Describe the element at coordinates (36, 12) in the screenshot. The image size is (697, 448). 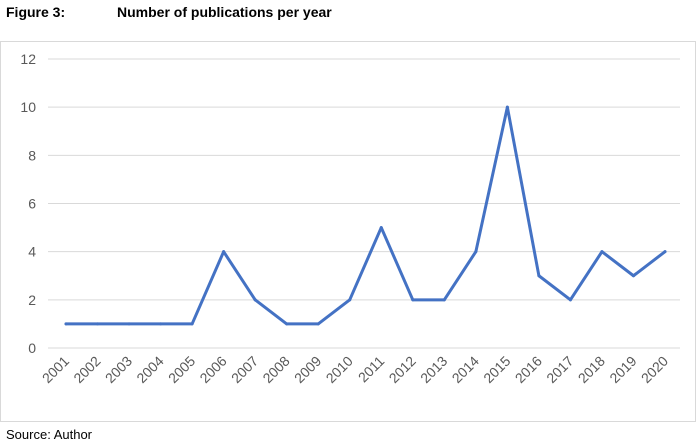
I see `figure-label: Figure 3:` at that location.